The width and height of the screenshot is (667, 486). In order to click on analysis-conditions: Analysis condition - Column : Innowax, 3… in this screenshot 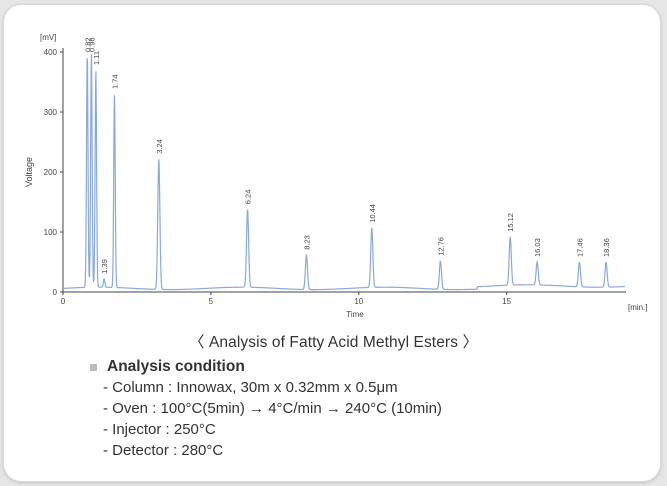, I will do `click(266, 409)`.